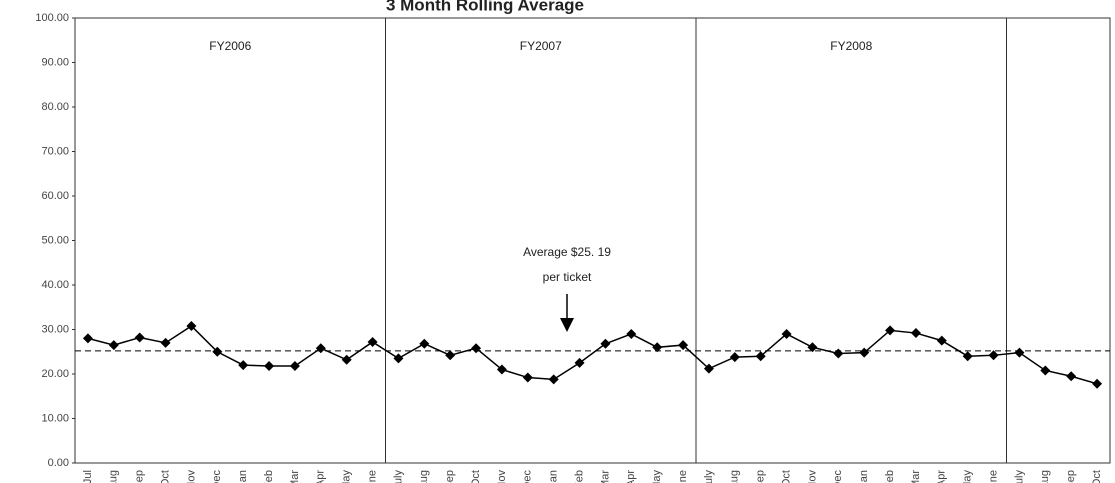 The width and height of the screenshot is (1115, 483). I want to click on chart-title: 3 Month Rolling Average, so click(485, 7).